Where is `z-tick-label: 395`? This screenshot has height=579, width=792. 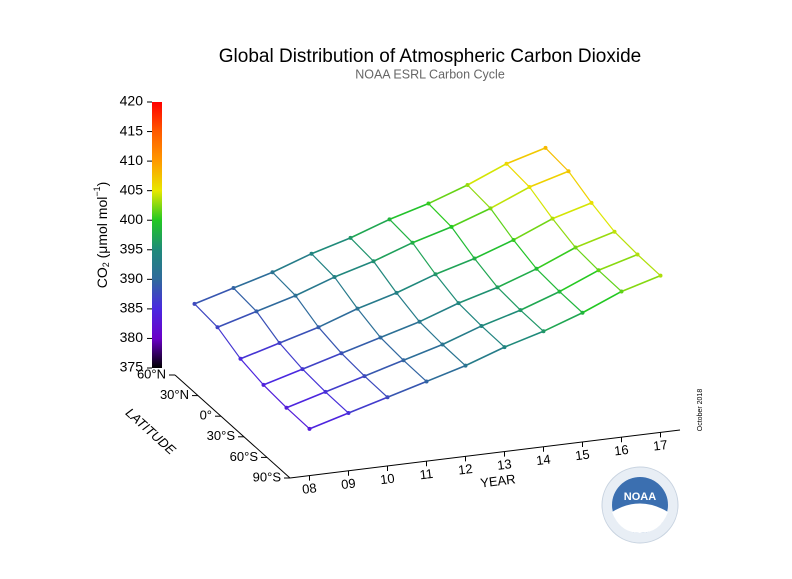
z-tick-label: 395 is located at coordinates (132, 248).